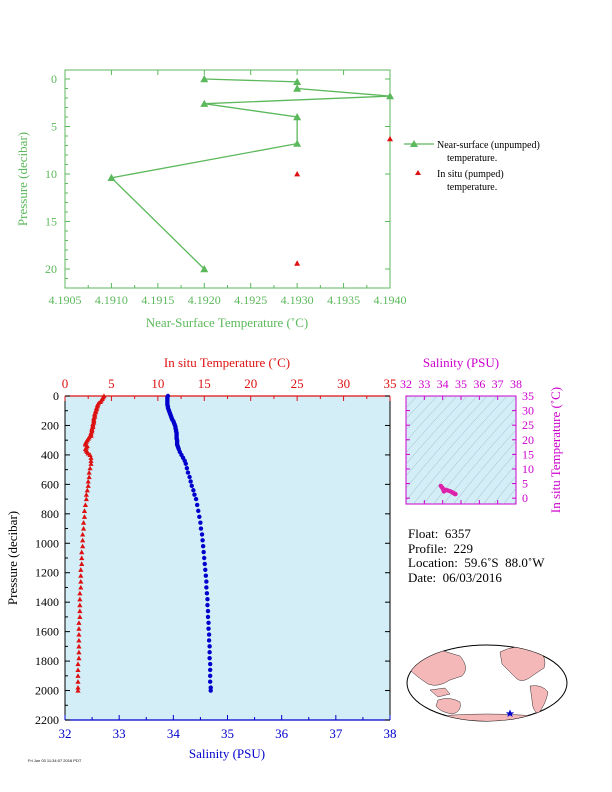  What do you see at coordinates (440, 548) in the screenshot?
I see `profile-number: Profile: 229` at bounding box center [440, 548].